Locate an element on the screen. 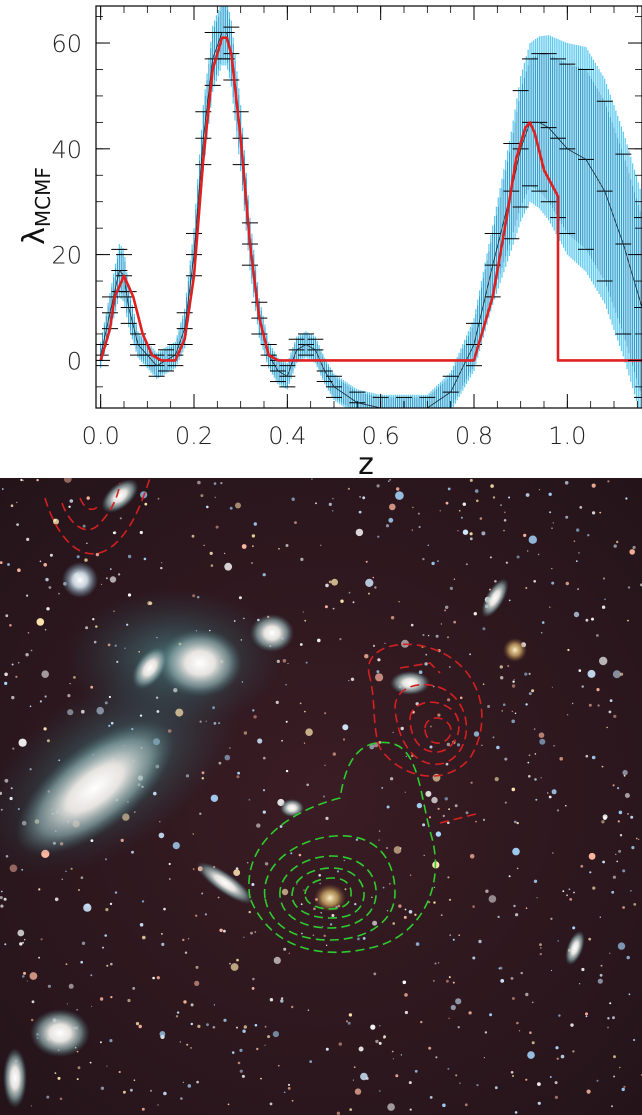  galaxy-cluster-member is located at coordinates (292, 808).